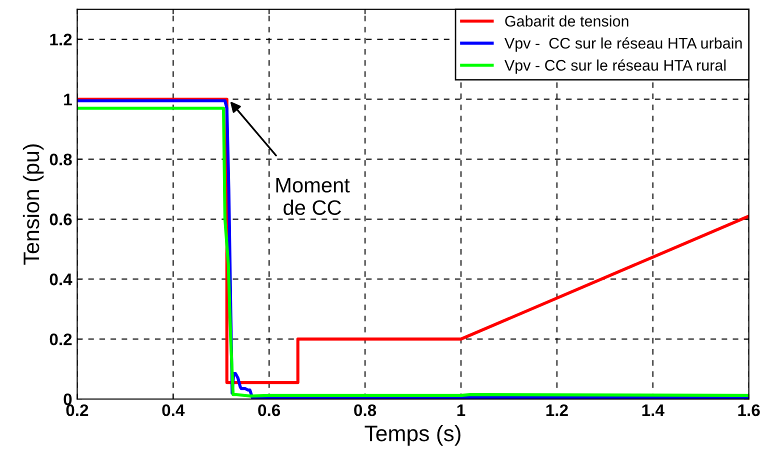 The image size is (772, 464). Describe the element at coordinates (365, 410) in the screenshot. I see `x-tick-label: 0.8` at that location.